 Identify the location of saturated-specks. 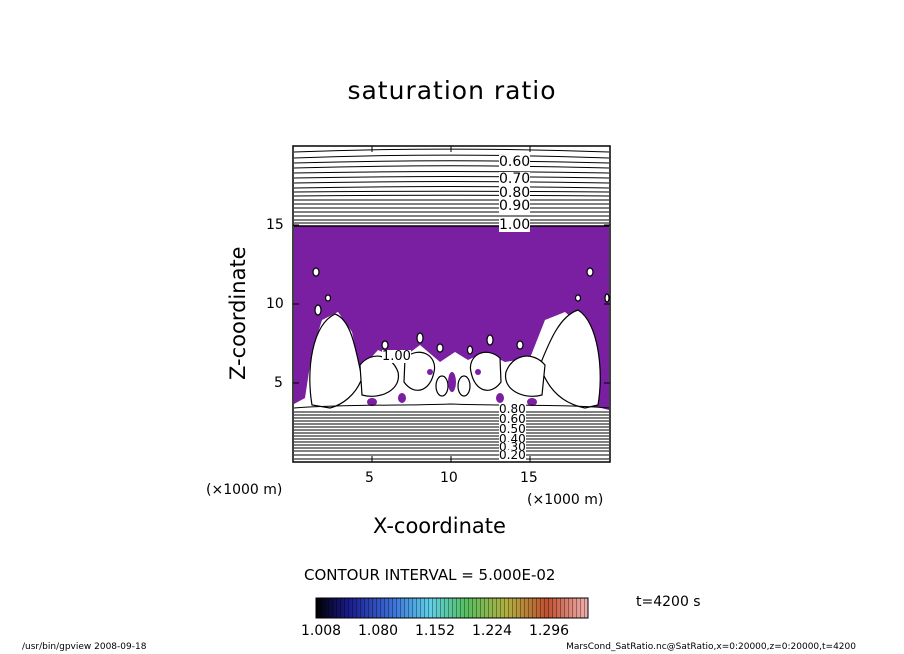
(452, 387).